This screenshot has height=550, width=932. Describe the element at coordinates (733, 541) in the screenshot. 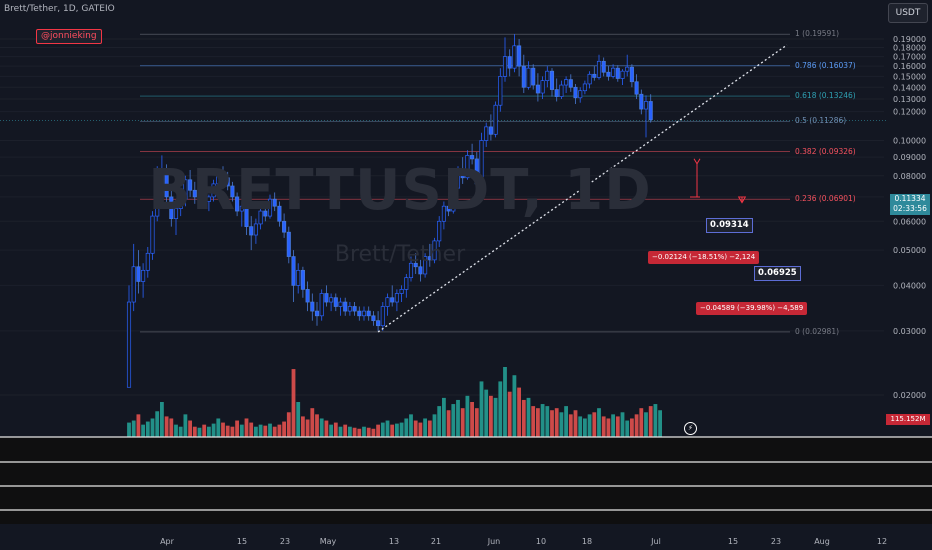

I see `time-tick-label: 15` at that location.